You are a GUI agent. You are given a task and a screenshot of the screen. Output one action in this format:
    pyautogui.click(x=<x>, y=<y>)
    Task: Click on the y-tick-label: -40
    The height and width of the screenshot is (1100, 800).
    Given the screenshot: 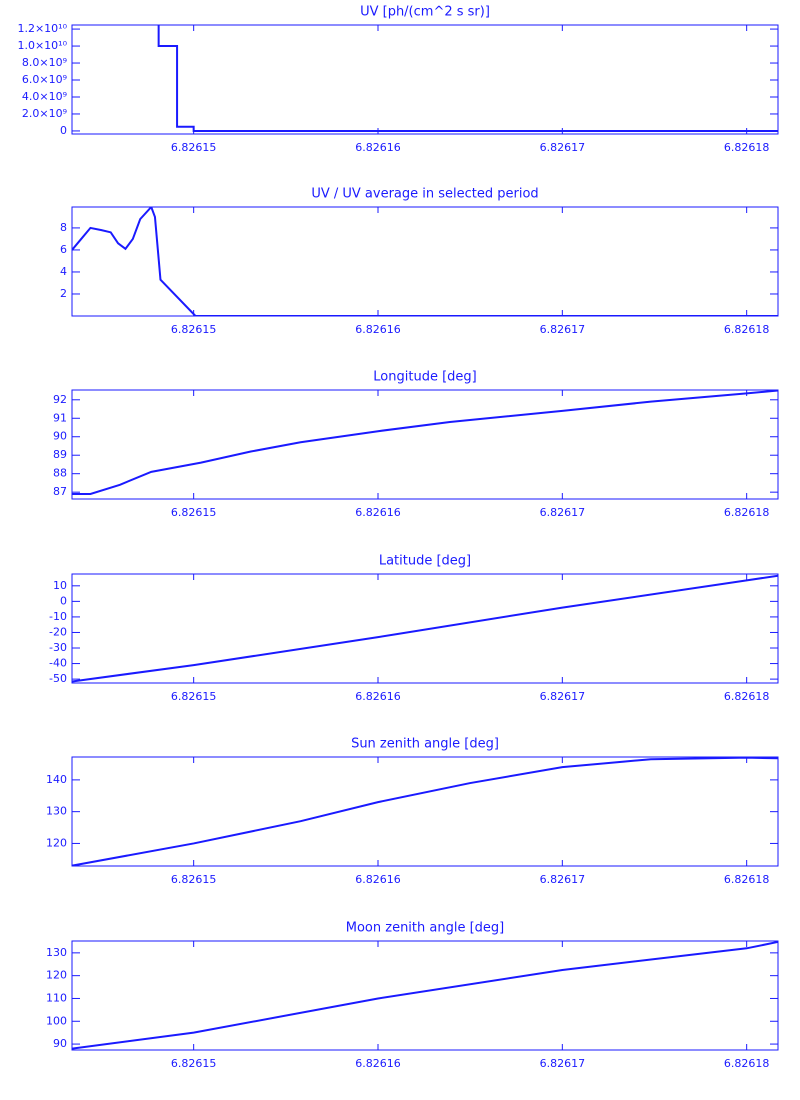 What is the action you would take?
    pyautogui.click(x=58, y=663)
    